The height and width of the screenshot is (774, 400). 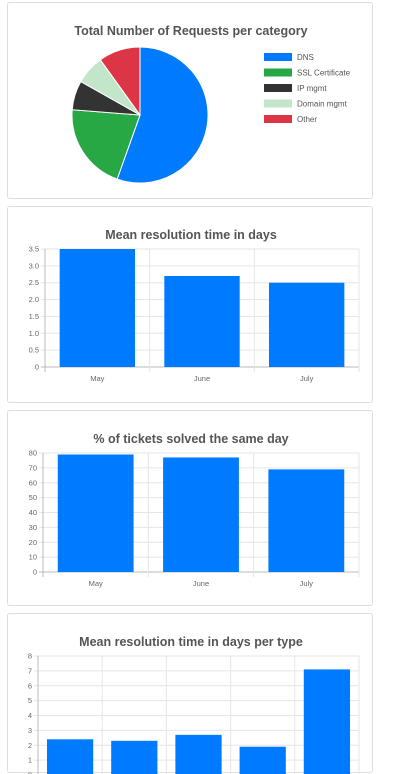 I want to click on y-tick-label: 1, so click(x=30, y=760).